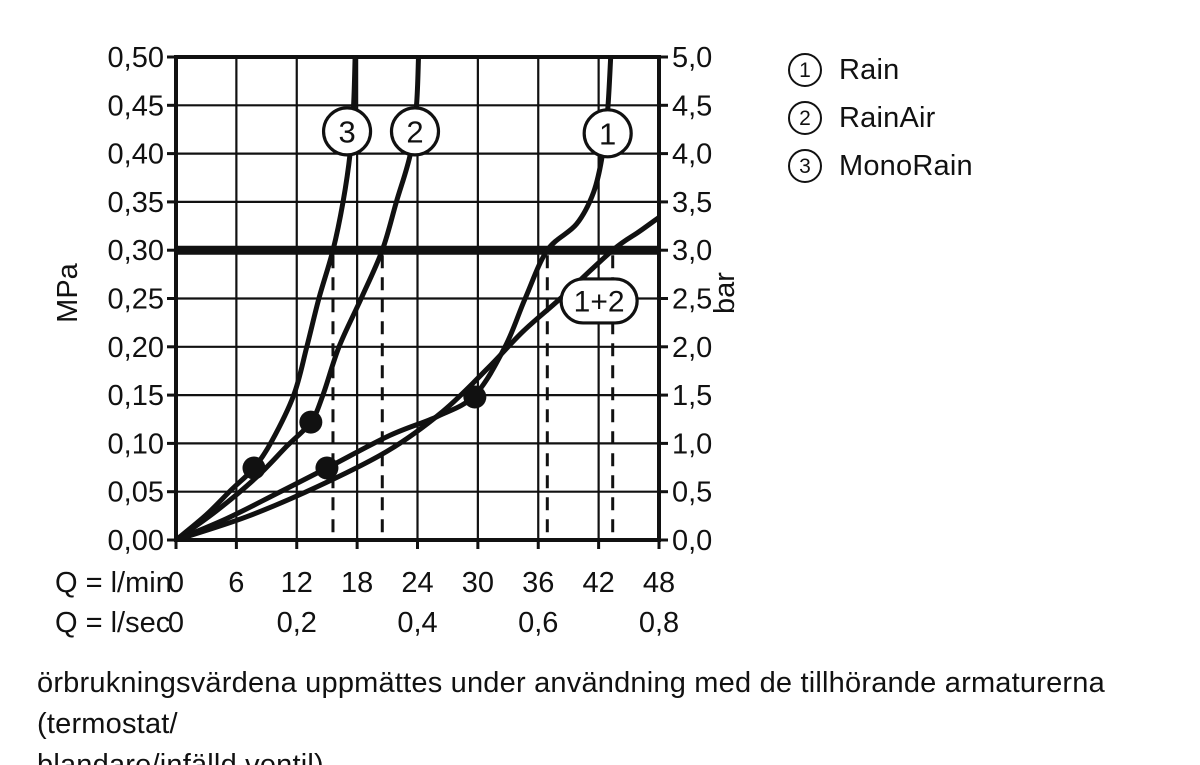  I want to click on y-left-tick-label: 0,15, so click(136, 396).